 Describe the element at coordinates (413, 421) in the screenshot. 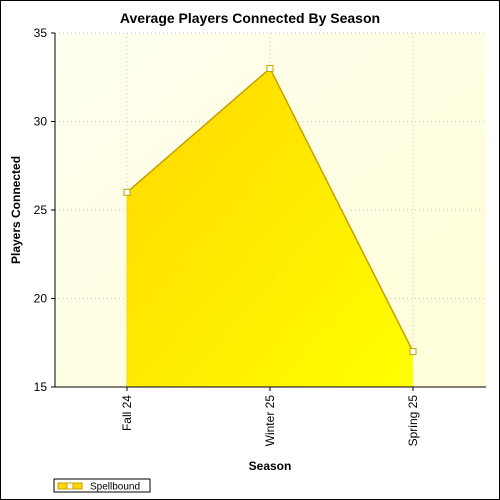

I see `x-tick-label-spring-25: Spring 25` at that location.